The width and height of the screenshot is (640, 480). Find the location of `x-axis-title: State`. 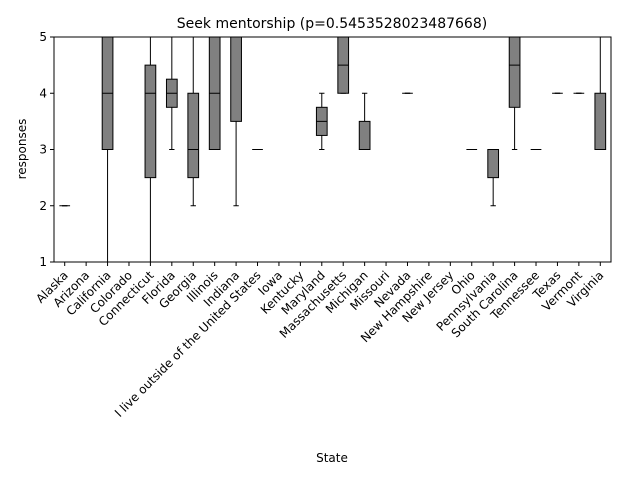

x-axis-title: State is located at coordinates (332, 458).